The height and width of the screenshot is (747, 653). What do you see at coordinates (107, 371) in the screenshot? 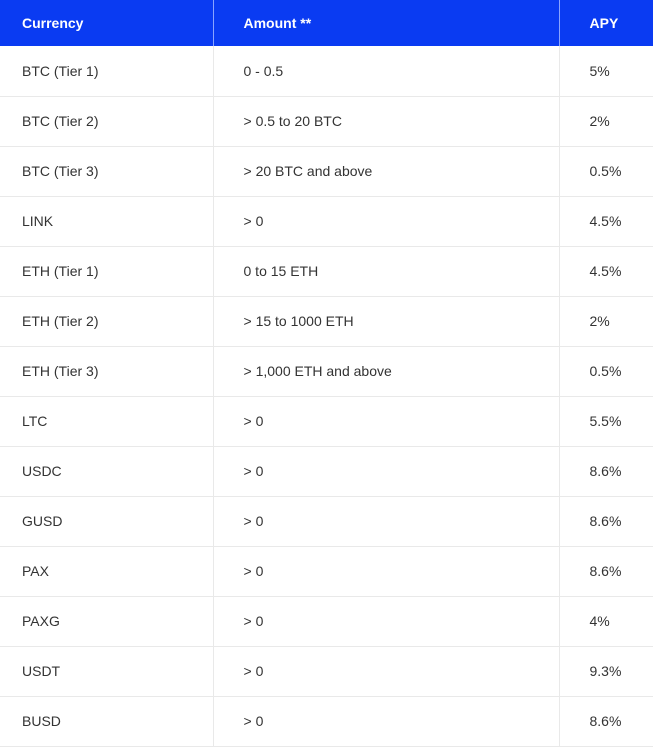
I see `cell-currency: ETH (Tier 3)` at bounding box center [107, 371].